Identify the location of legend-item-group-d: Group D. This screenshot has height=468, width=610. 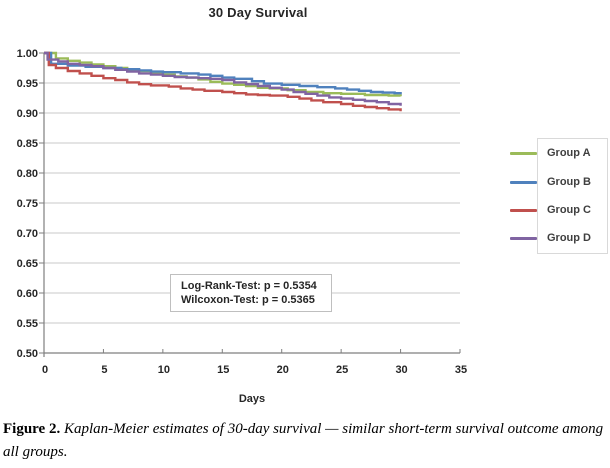
(305, 239).